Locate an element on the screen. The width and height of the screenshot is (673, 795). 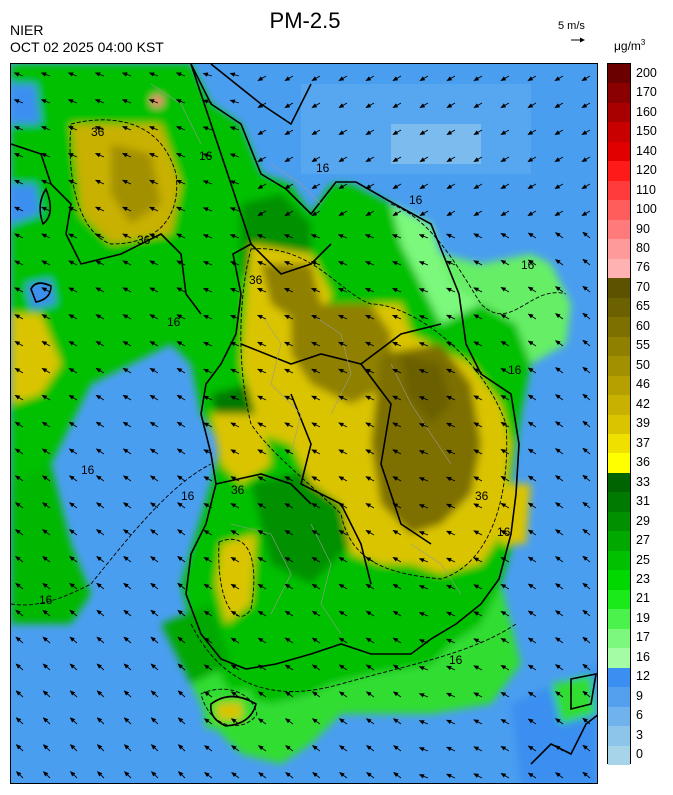
legend-label: 21 is located at coordinates (643, 598).